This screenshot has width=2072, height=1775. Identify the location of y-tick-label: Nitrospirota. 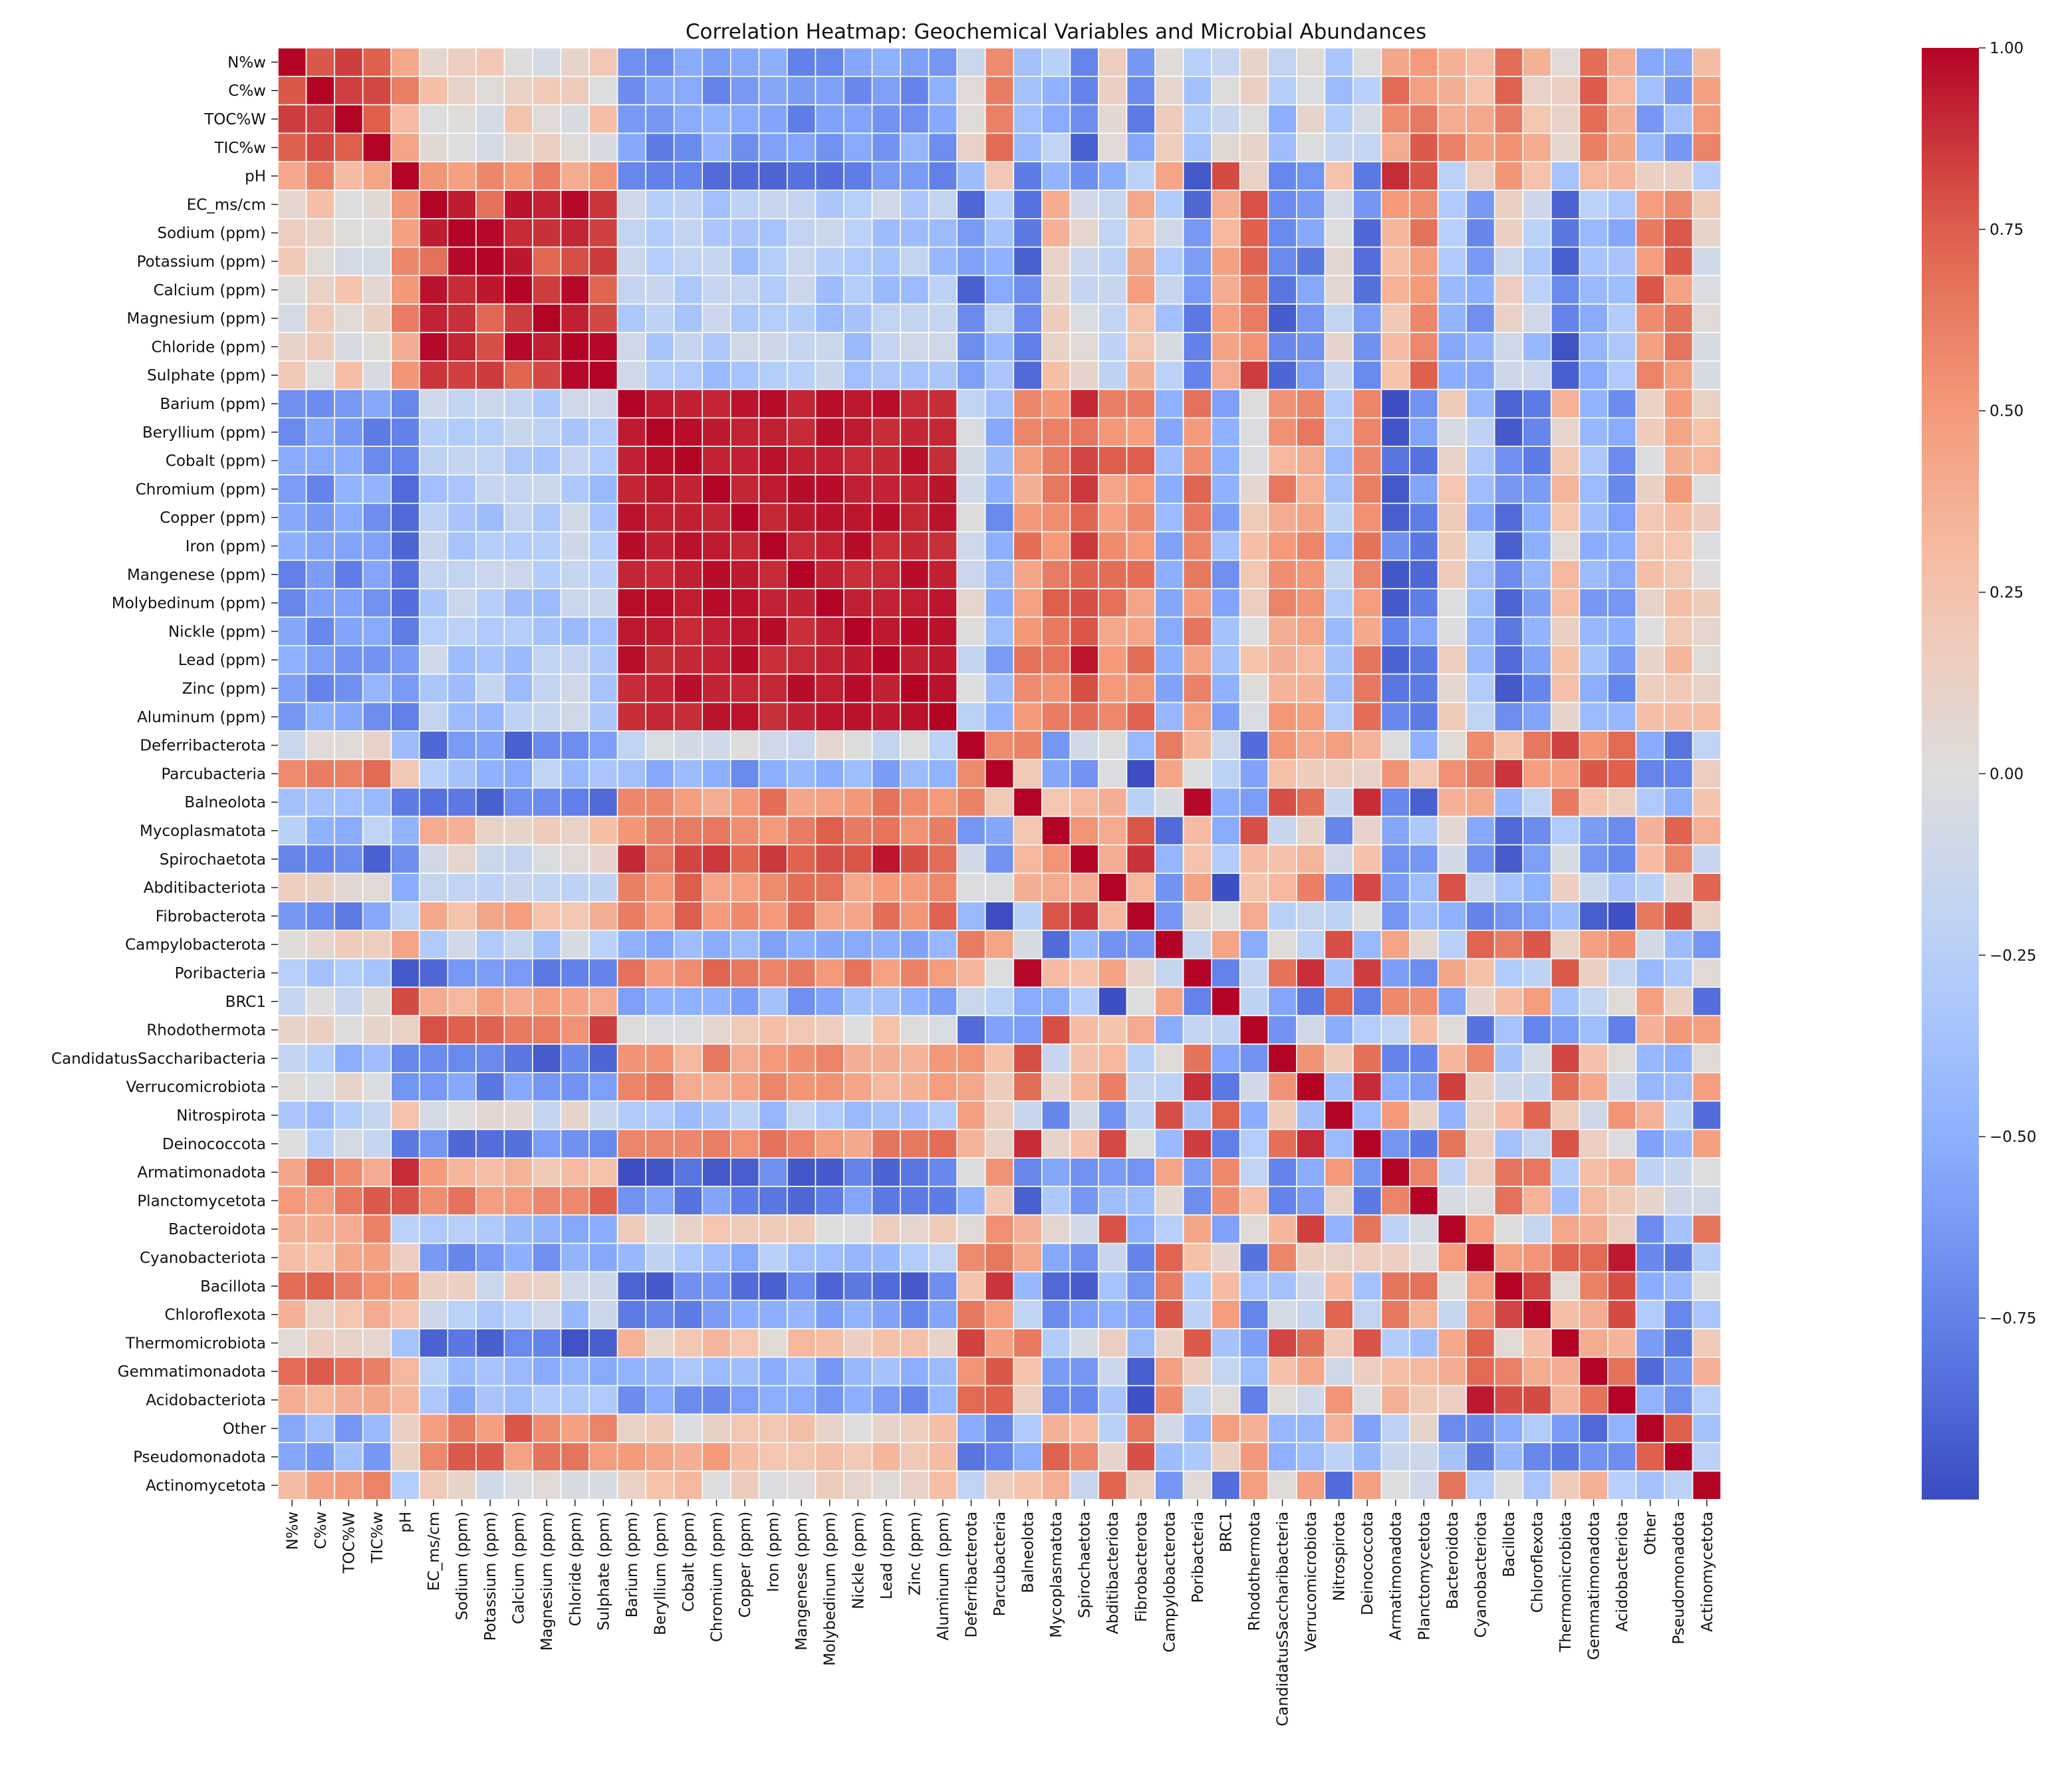
(221, 1116).